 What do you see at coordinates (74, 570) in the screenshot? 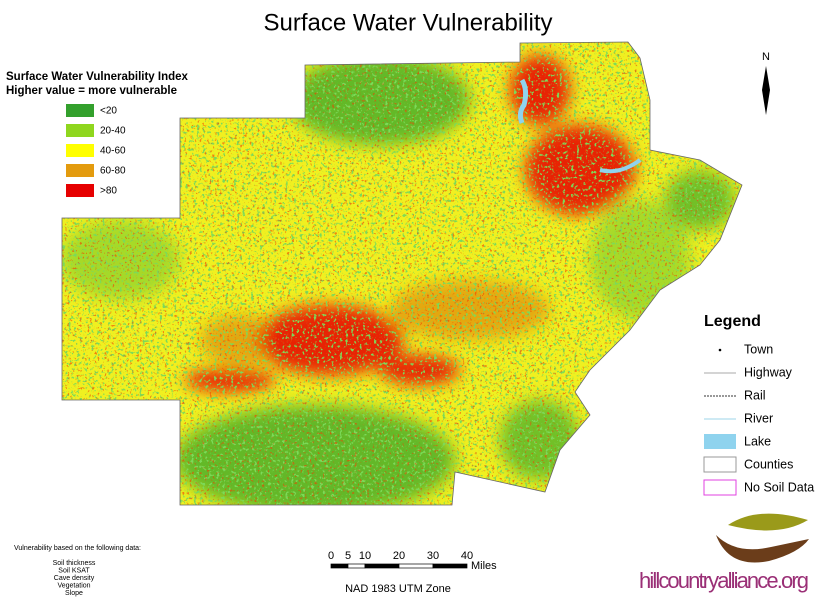
I see `notes-item: Soil KSAT` at bounding box center [74, 570].